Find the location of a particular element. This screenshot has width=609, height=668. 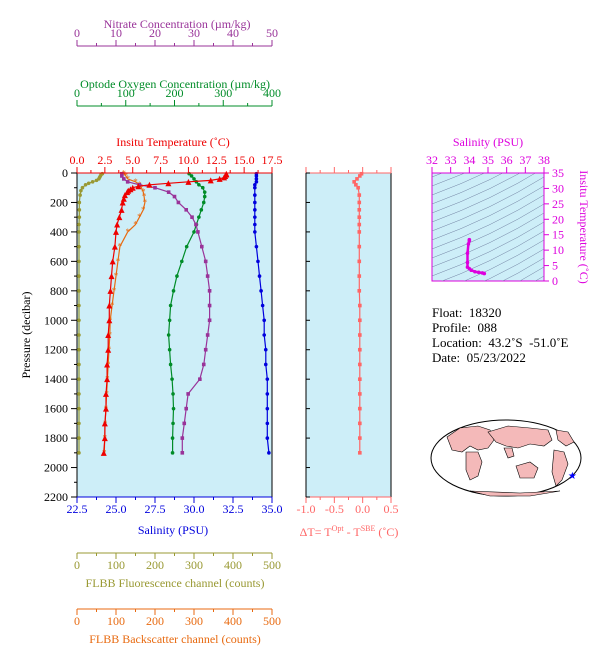

backscatter-tick-label: 500 is located at coordinates (272, 621).